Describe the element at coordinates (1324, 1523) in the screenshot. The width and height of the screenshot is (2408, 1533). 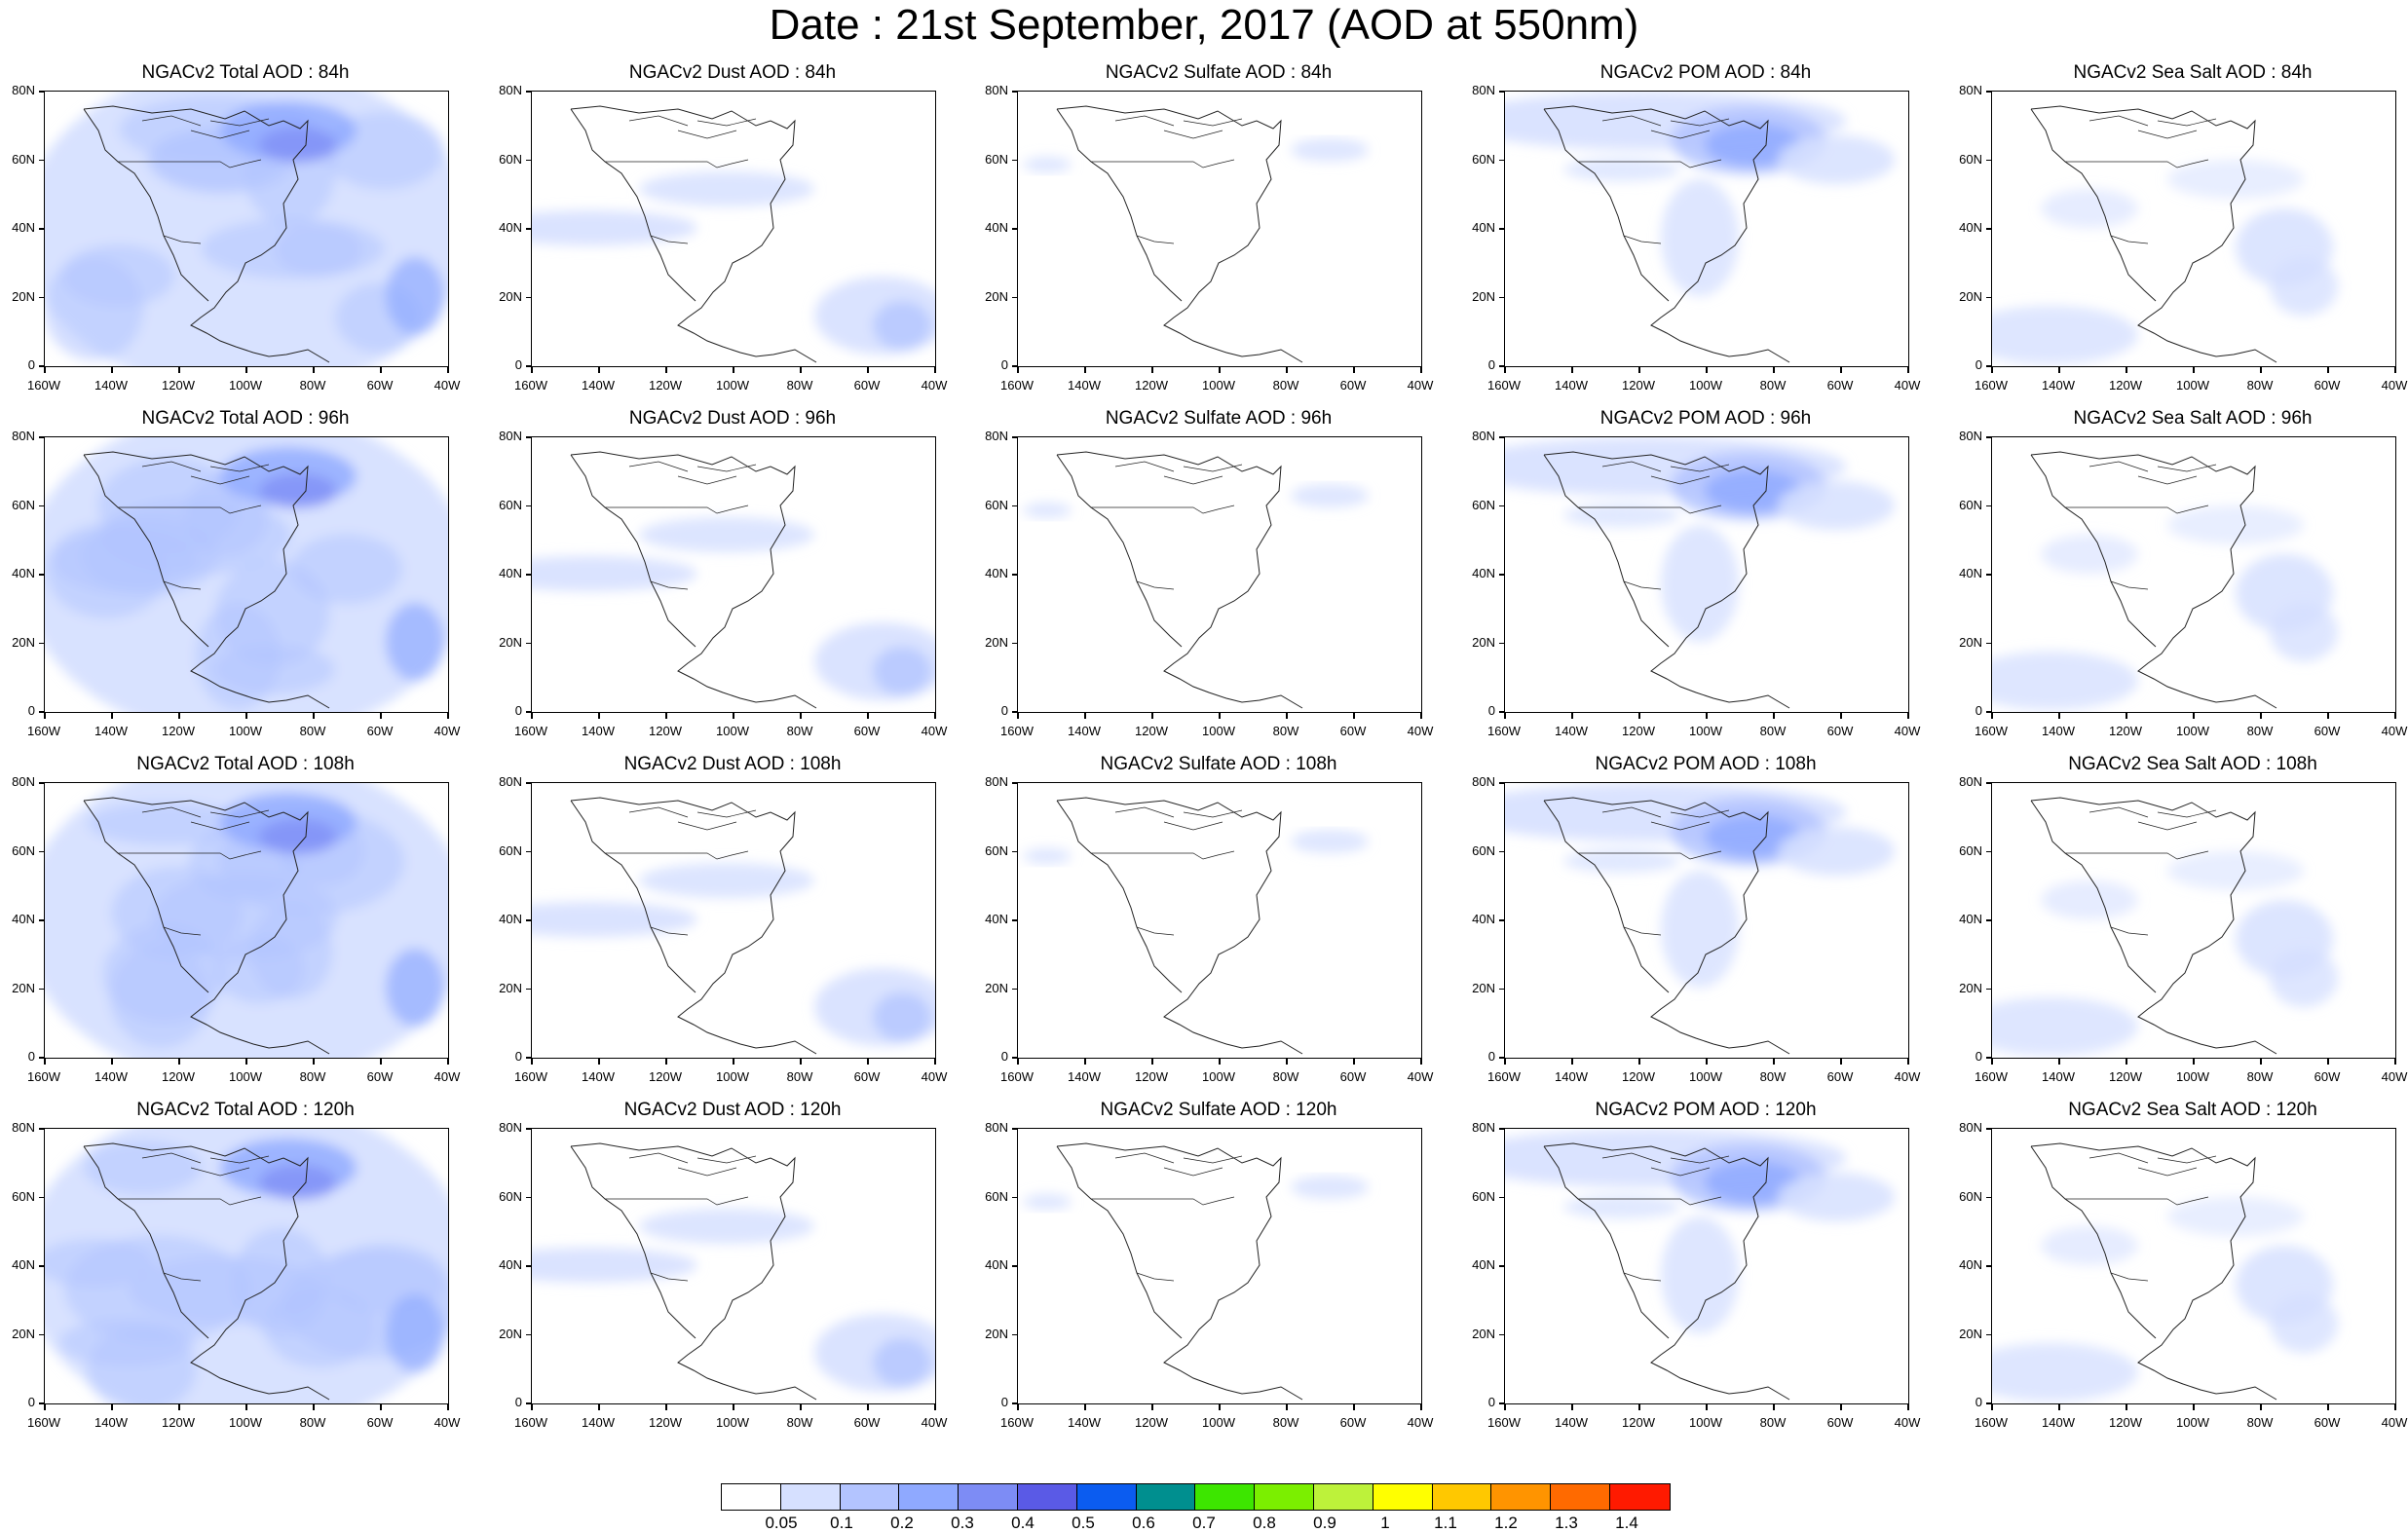
I see `colorbar-label: 0.9` at that location.